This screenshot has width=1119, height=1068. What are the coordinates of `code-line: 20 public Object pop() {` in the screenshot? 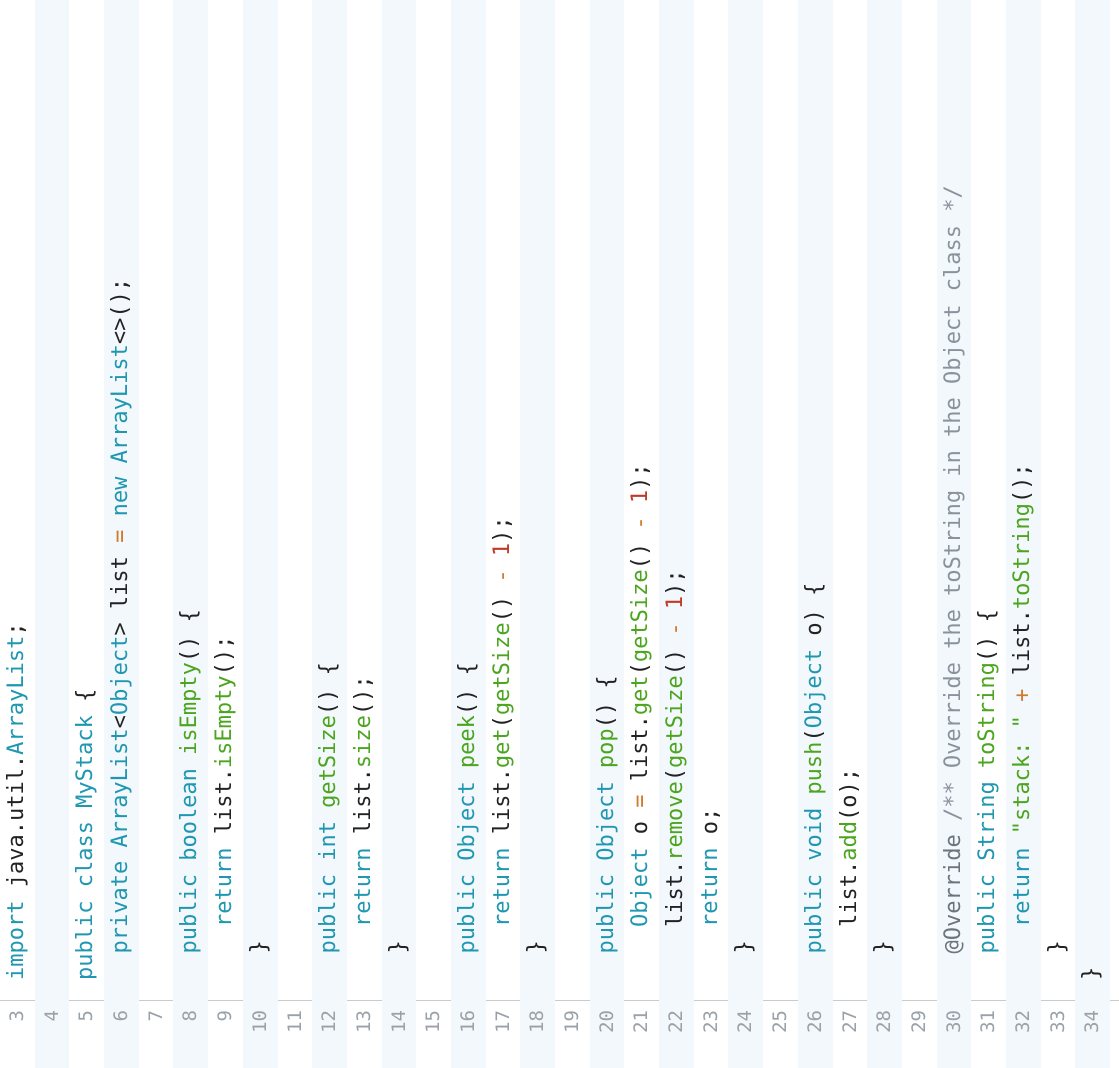 It's located at (607, 534).